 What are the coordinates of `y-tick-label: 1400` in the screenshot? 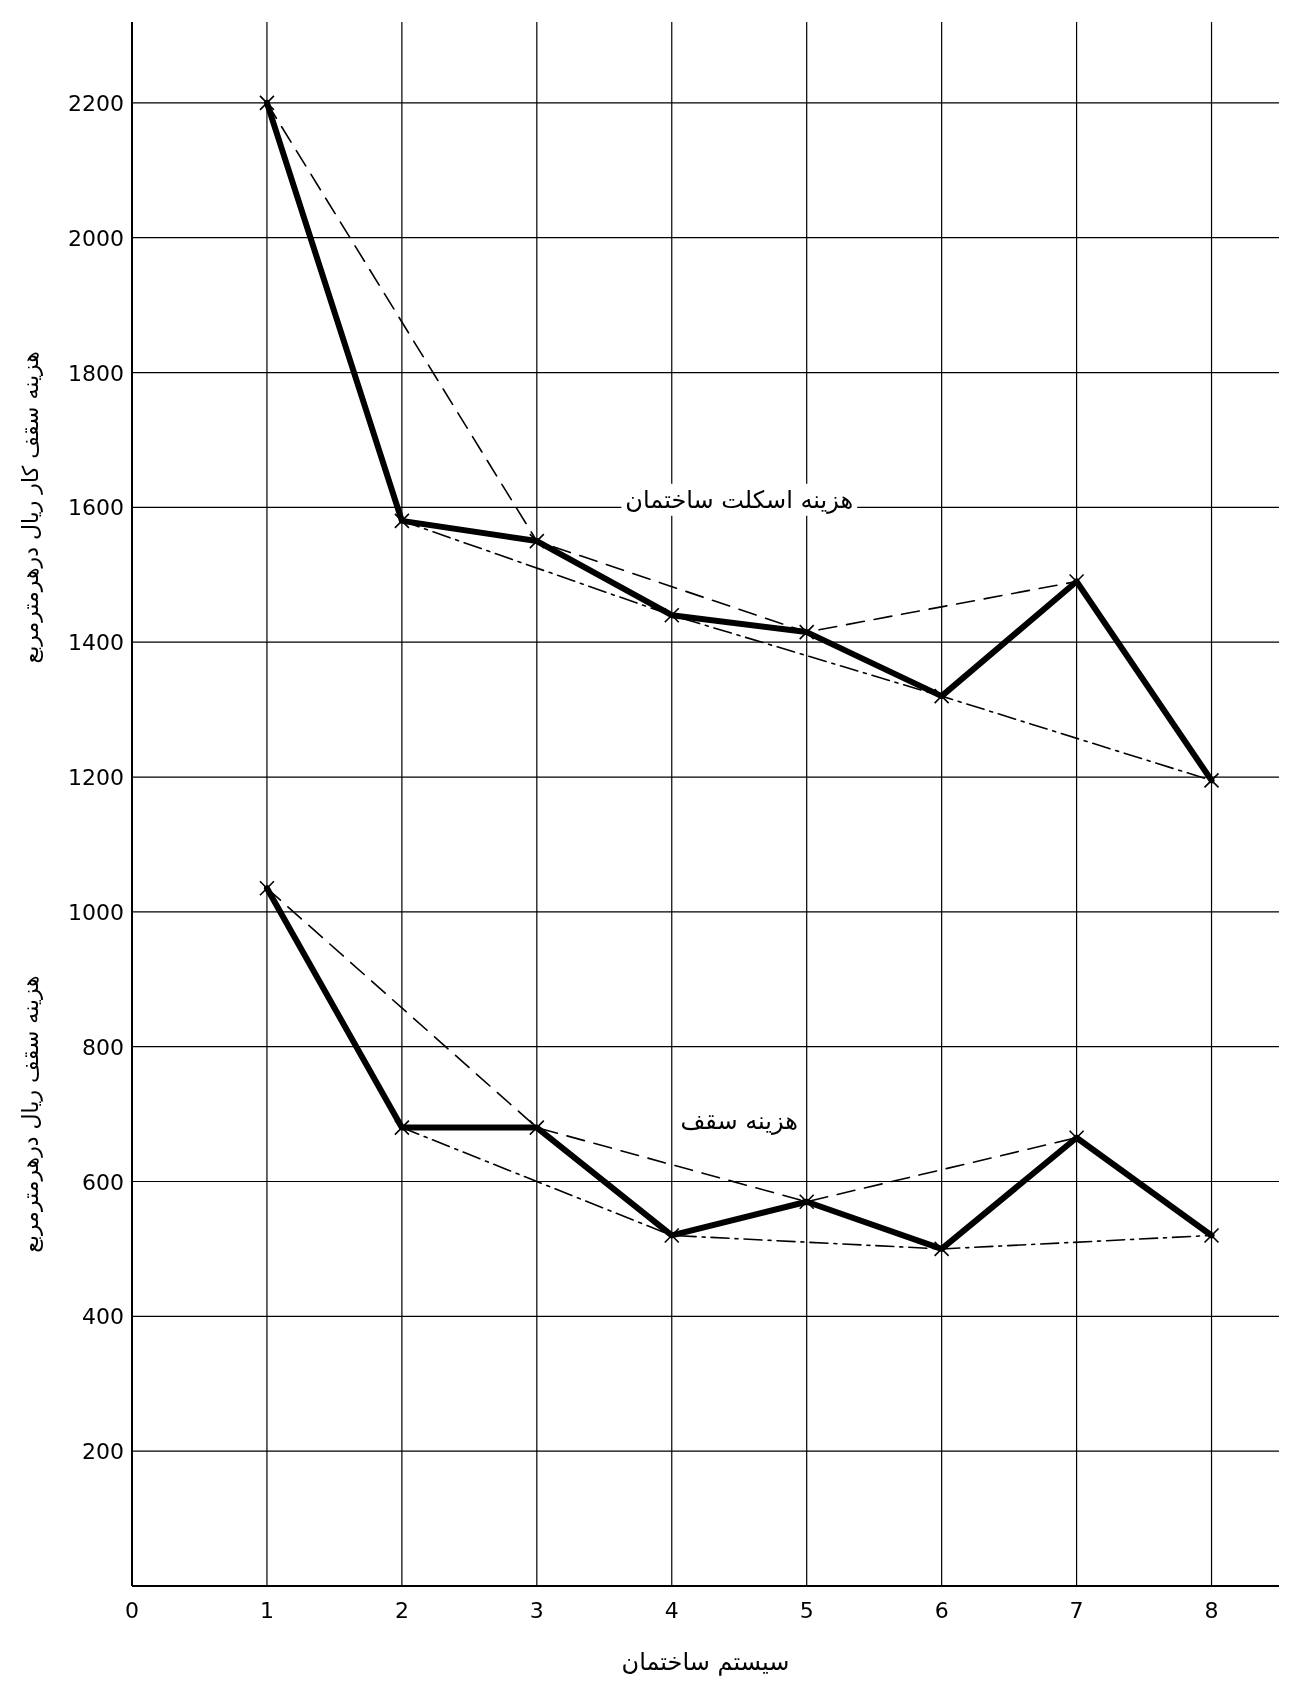 It's located at (96, 643).